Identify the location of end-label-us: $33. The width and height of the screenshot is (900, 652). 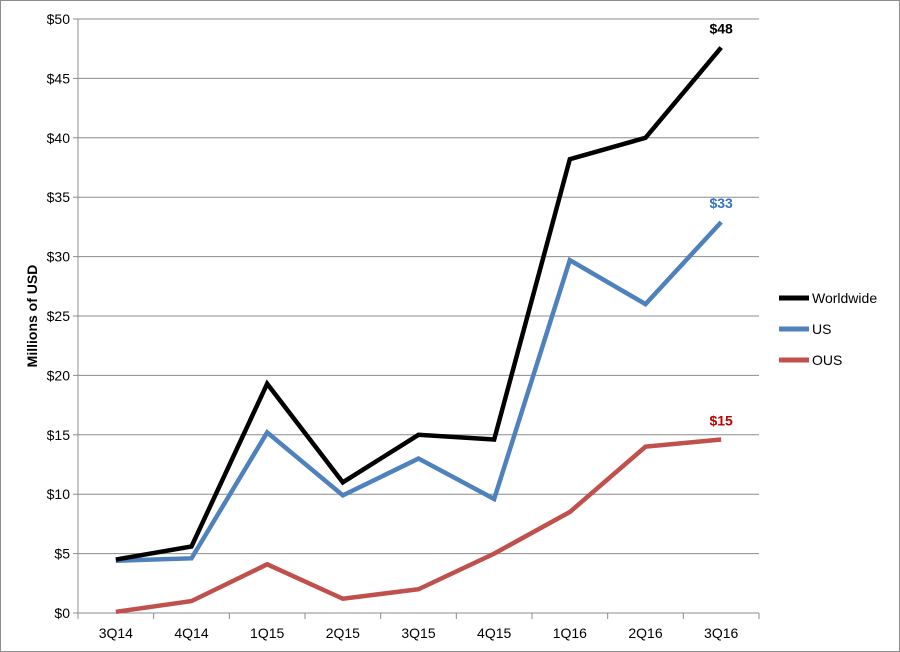
(721, 203).